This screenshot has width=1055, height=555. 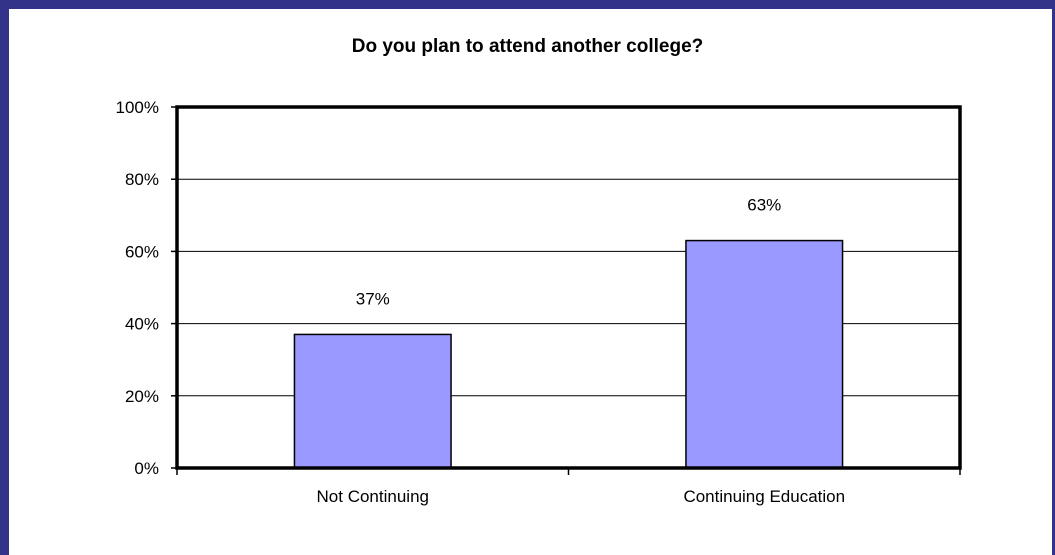 I want to click on chart-title: Do you plan to attend another college?, so click(x=527, y=46).